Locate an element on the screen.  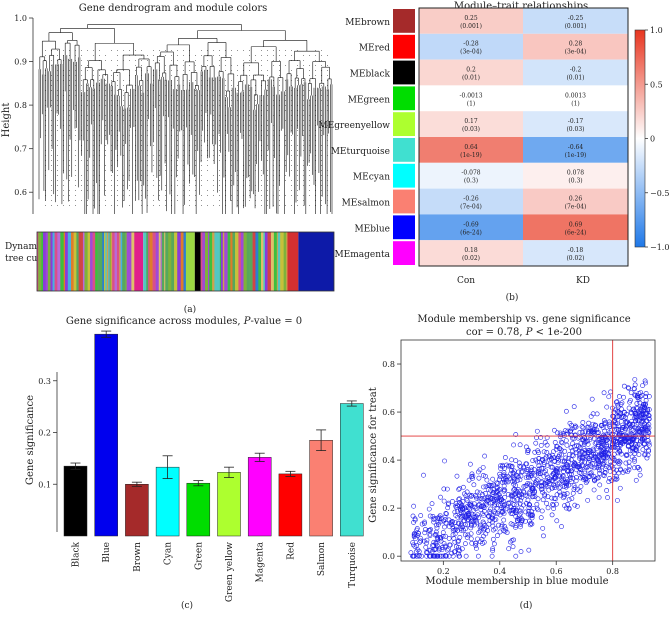
module-swatch is located at coordinates (404, 227).